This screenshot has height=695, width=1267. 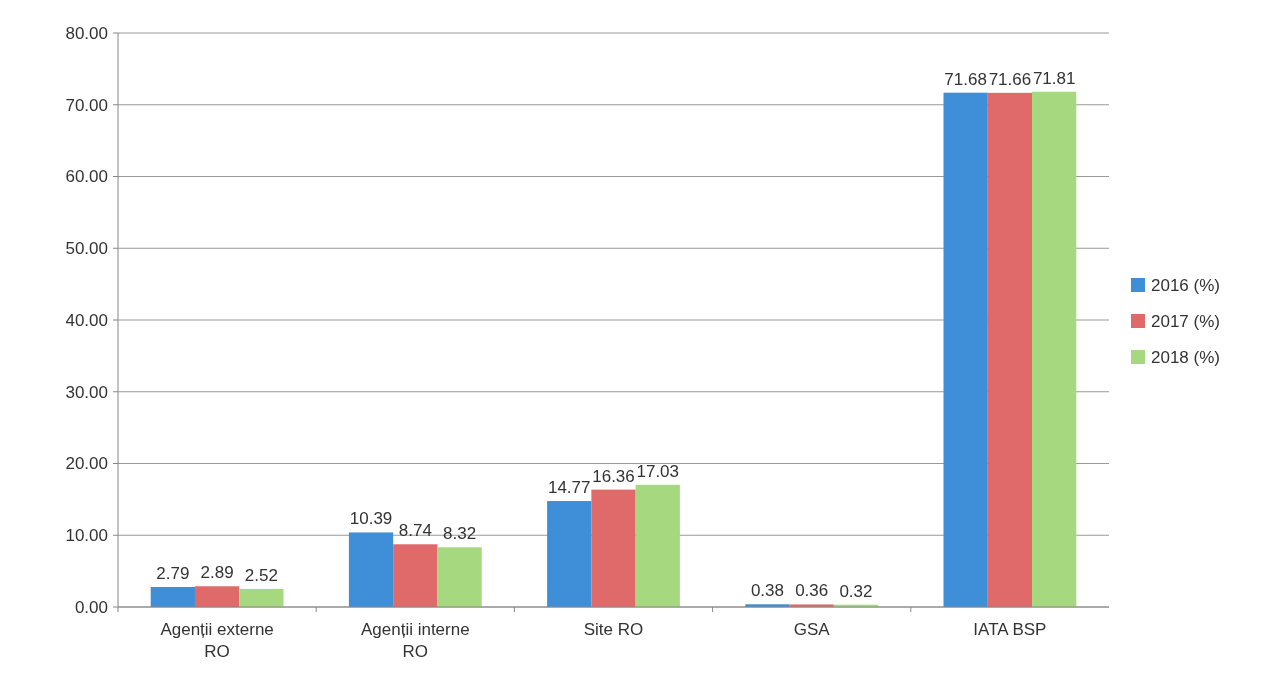 I want to click on data-label: 2.79, so click(x=173, y=573).